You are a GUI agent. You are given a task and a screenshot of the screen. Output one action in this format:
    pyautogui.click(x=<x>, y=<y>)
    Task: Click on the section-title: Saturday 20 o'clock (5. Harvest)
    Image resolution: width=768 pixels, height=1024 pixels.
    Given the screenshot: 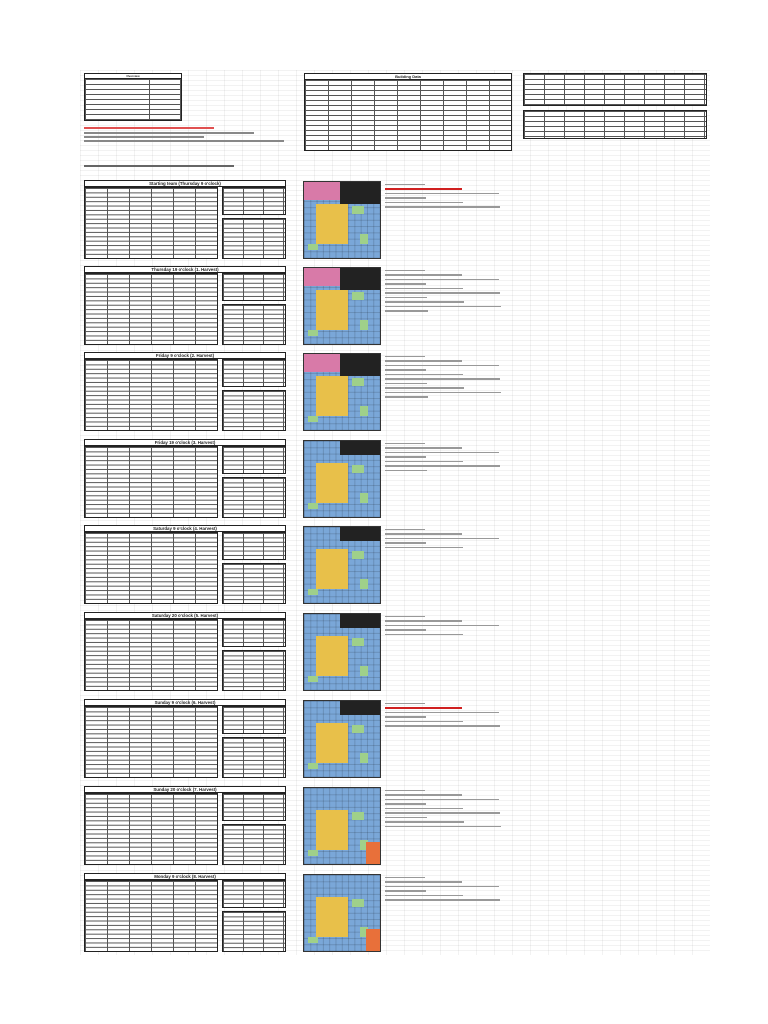 What is the action you would take?
    pyautogui.click(x=185, y=615)
    